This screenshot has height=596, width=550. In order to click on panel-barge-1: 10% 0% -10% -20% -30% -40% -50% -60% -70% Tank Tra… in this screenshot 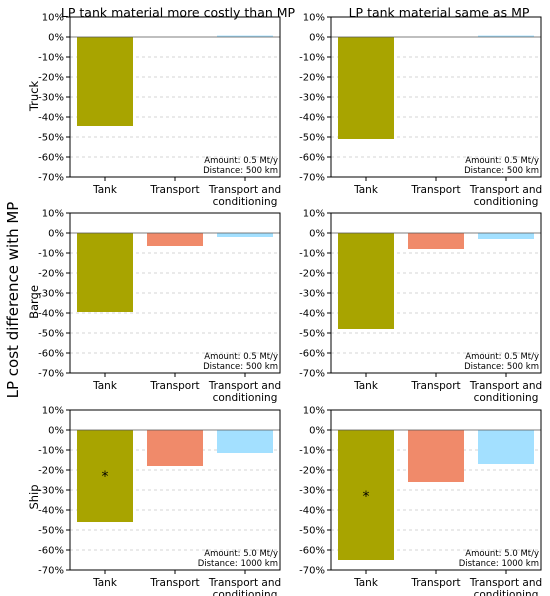, I will do `click(159, 307)`.